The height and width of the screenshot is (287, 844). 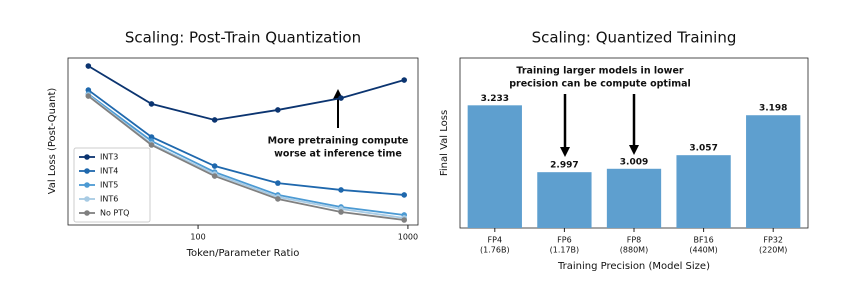 I want to click on value-label: 3.009, so click(x=634, y=162).